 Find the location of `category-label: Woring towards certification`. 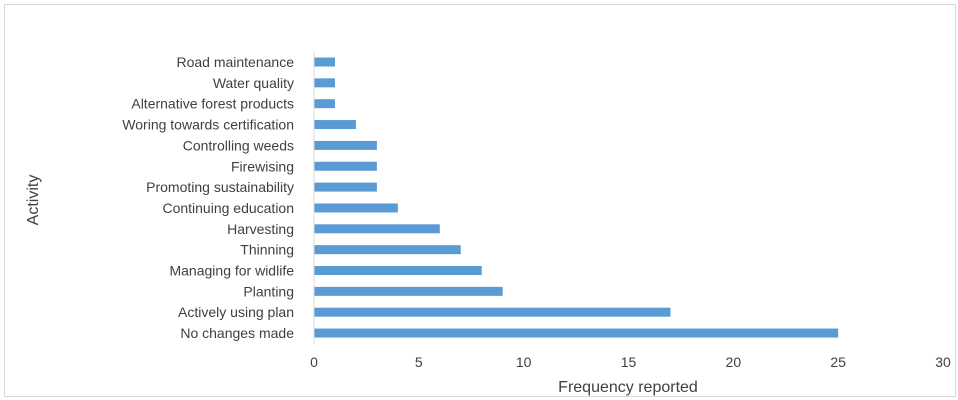

category-label: Woring towards certification is located at coordinates (208, 125).